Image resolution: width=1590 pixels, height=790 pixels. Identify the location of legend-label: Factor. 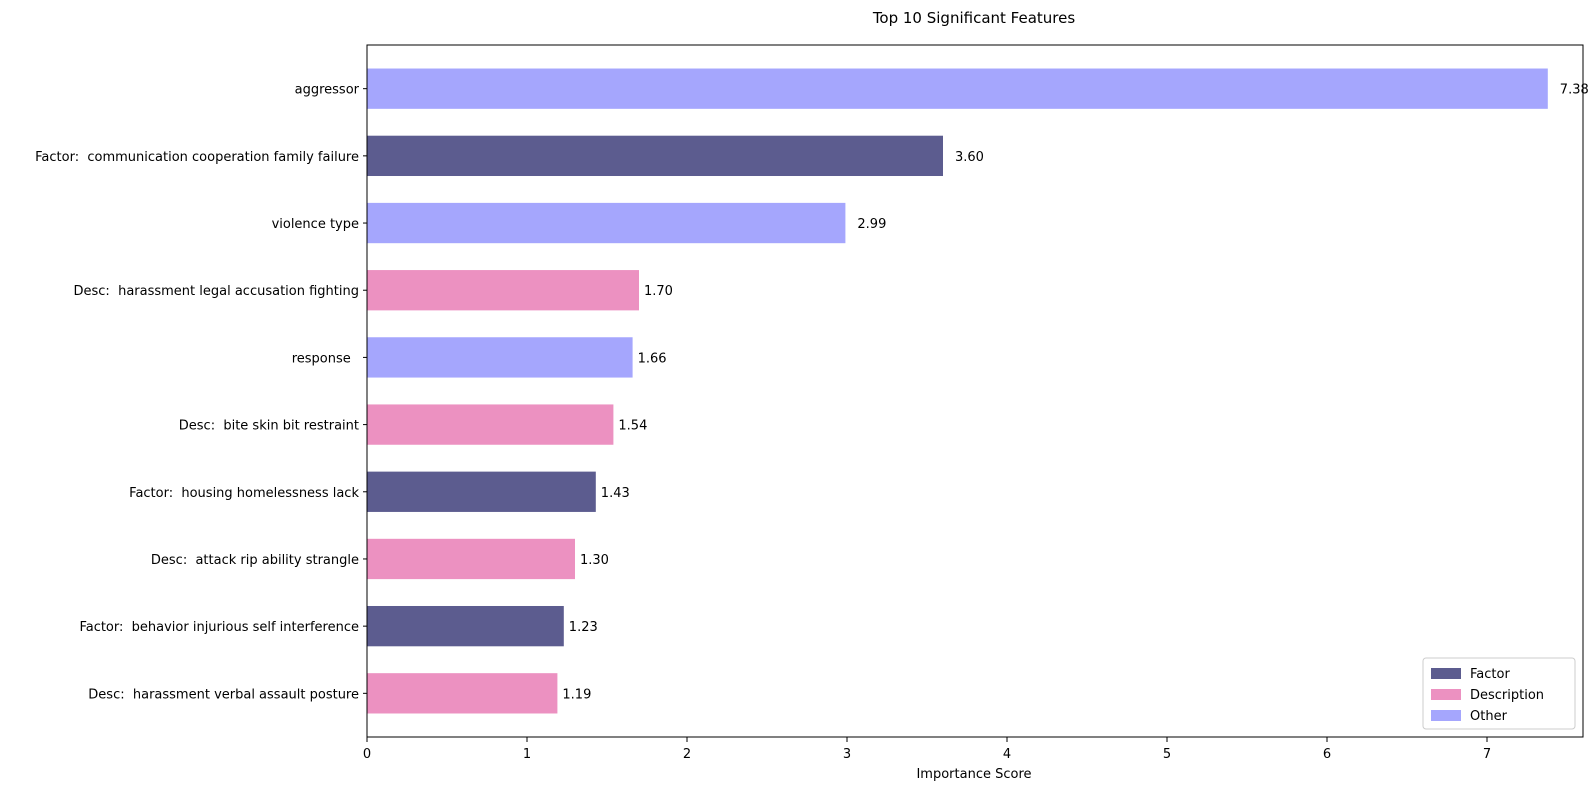
(1490, 674).